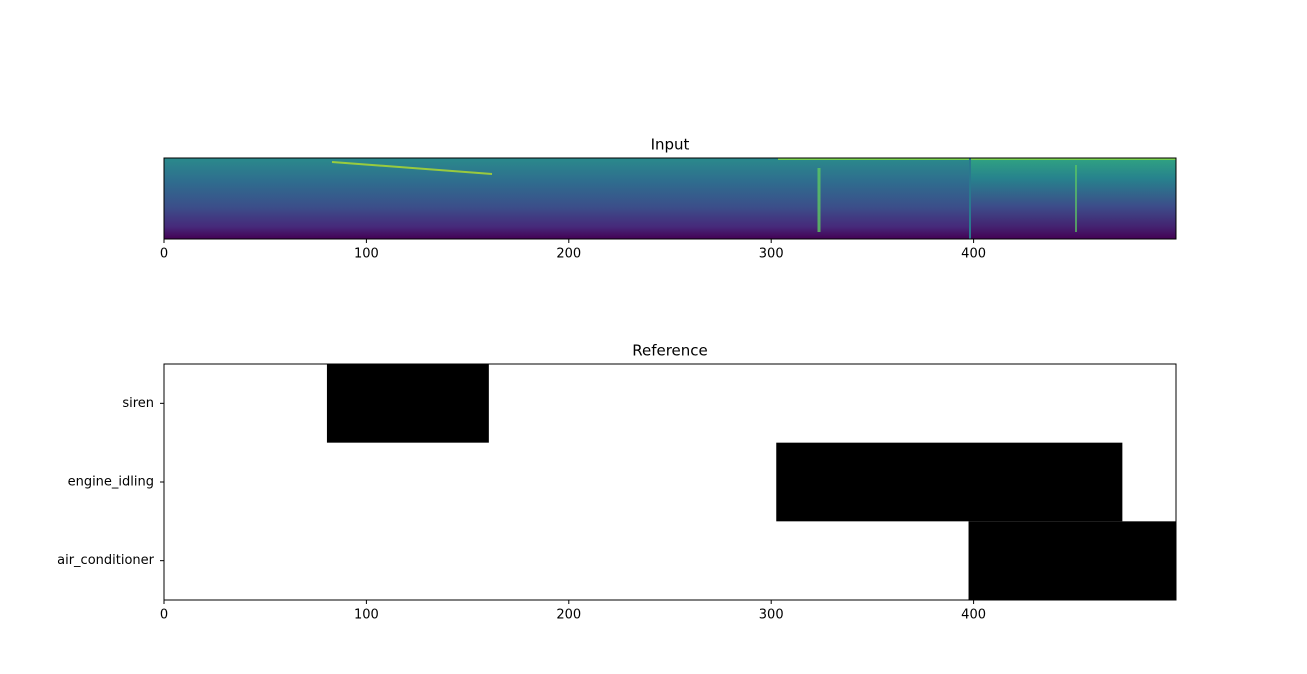 The image size is (1307, 674). Describe the element at coordinates (670, 351) in the screenshot. I see `chart-title: Reference` at that location.